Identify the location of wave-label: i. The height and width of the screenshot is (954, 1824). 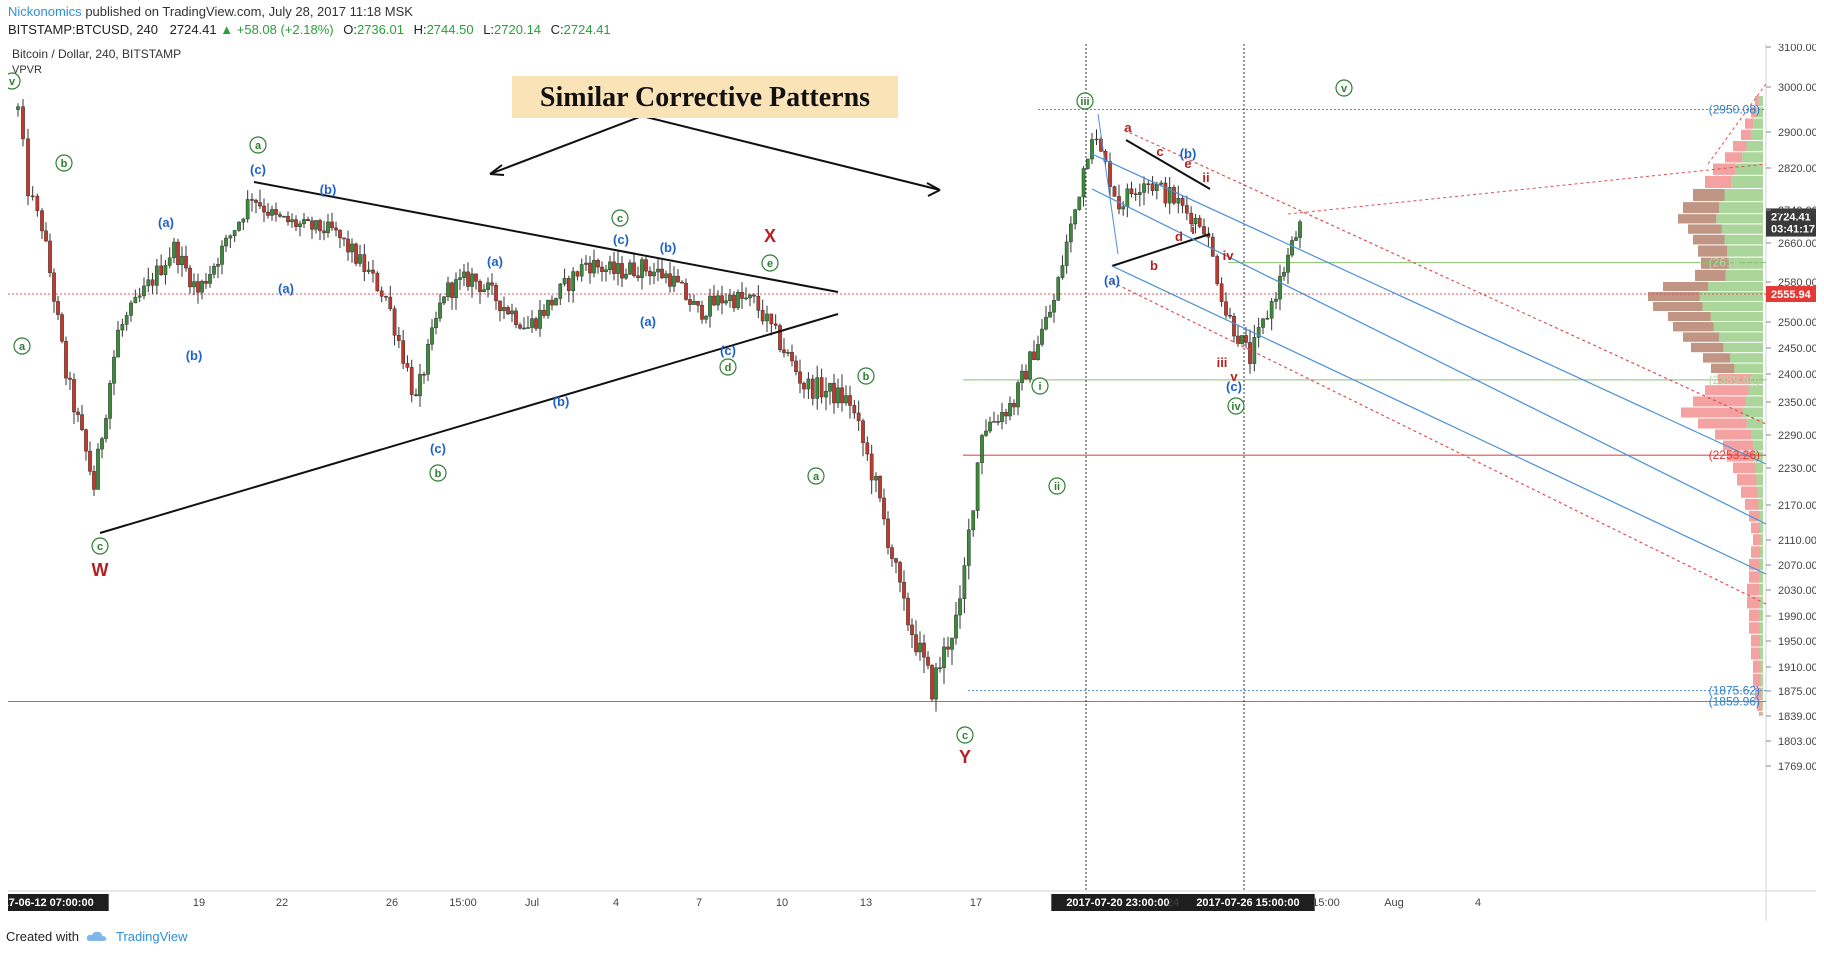
(1040, 386).